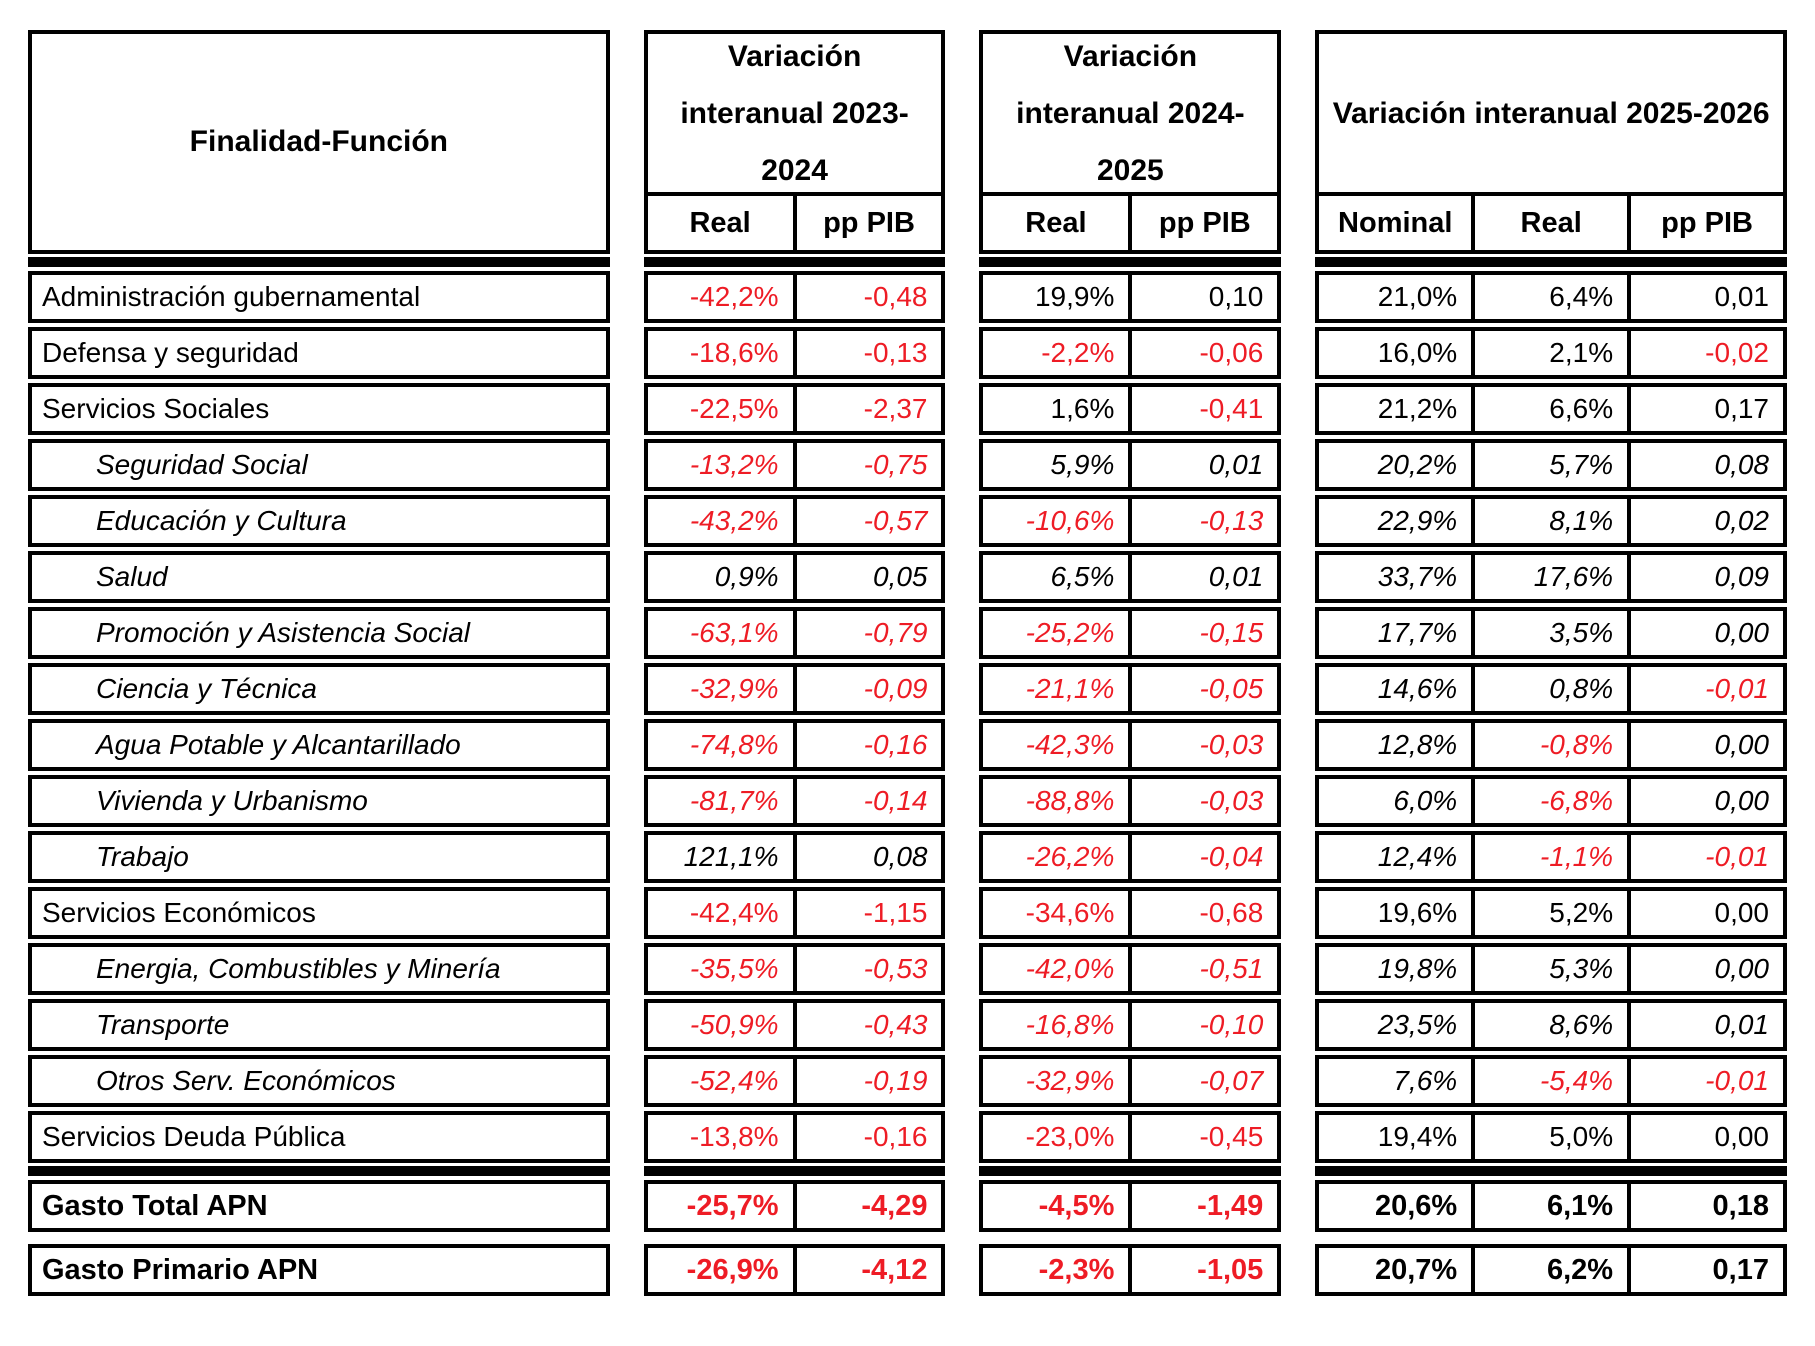 Image resolution: width=1815 pixels, height=1346 pixels. What do you see at coordinates (1551, 577) in the screenshot?
I see `table-row: 33,7% 17,6% 0,09` at bounding box center [1551, 577].